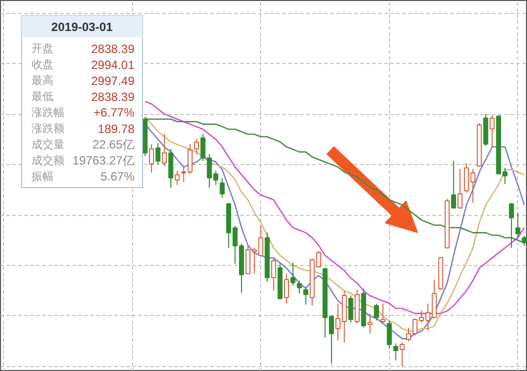 The width and height of the screenshot is (527, 371). Describe the element at coordinates (83, 49) in the screenshot. I see `text: 开盘 2838.39` at that location.